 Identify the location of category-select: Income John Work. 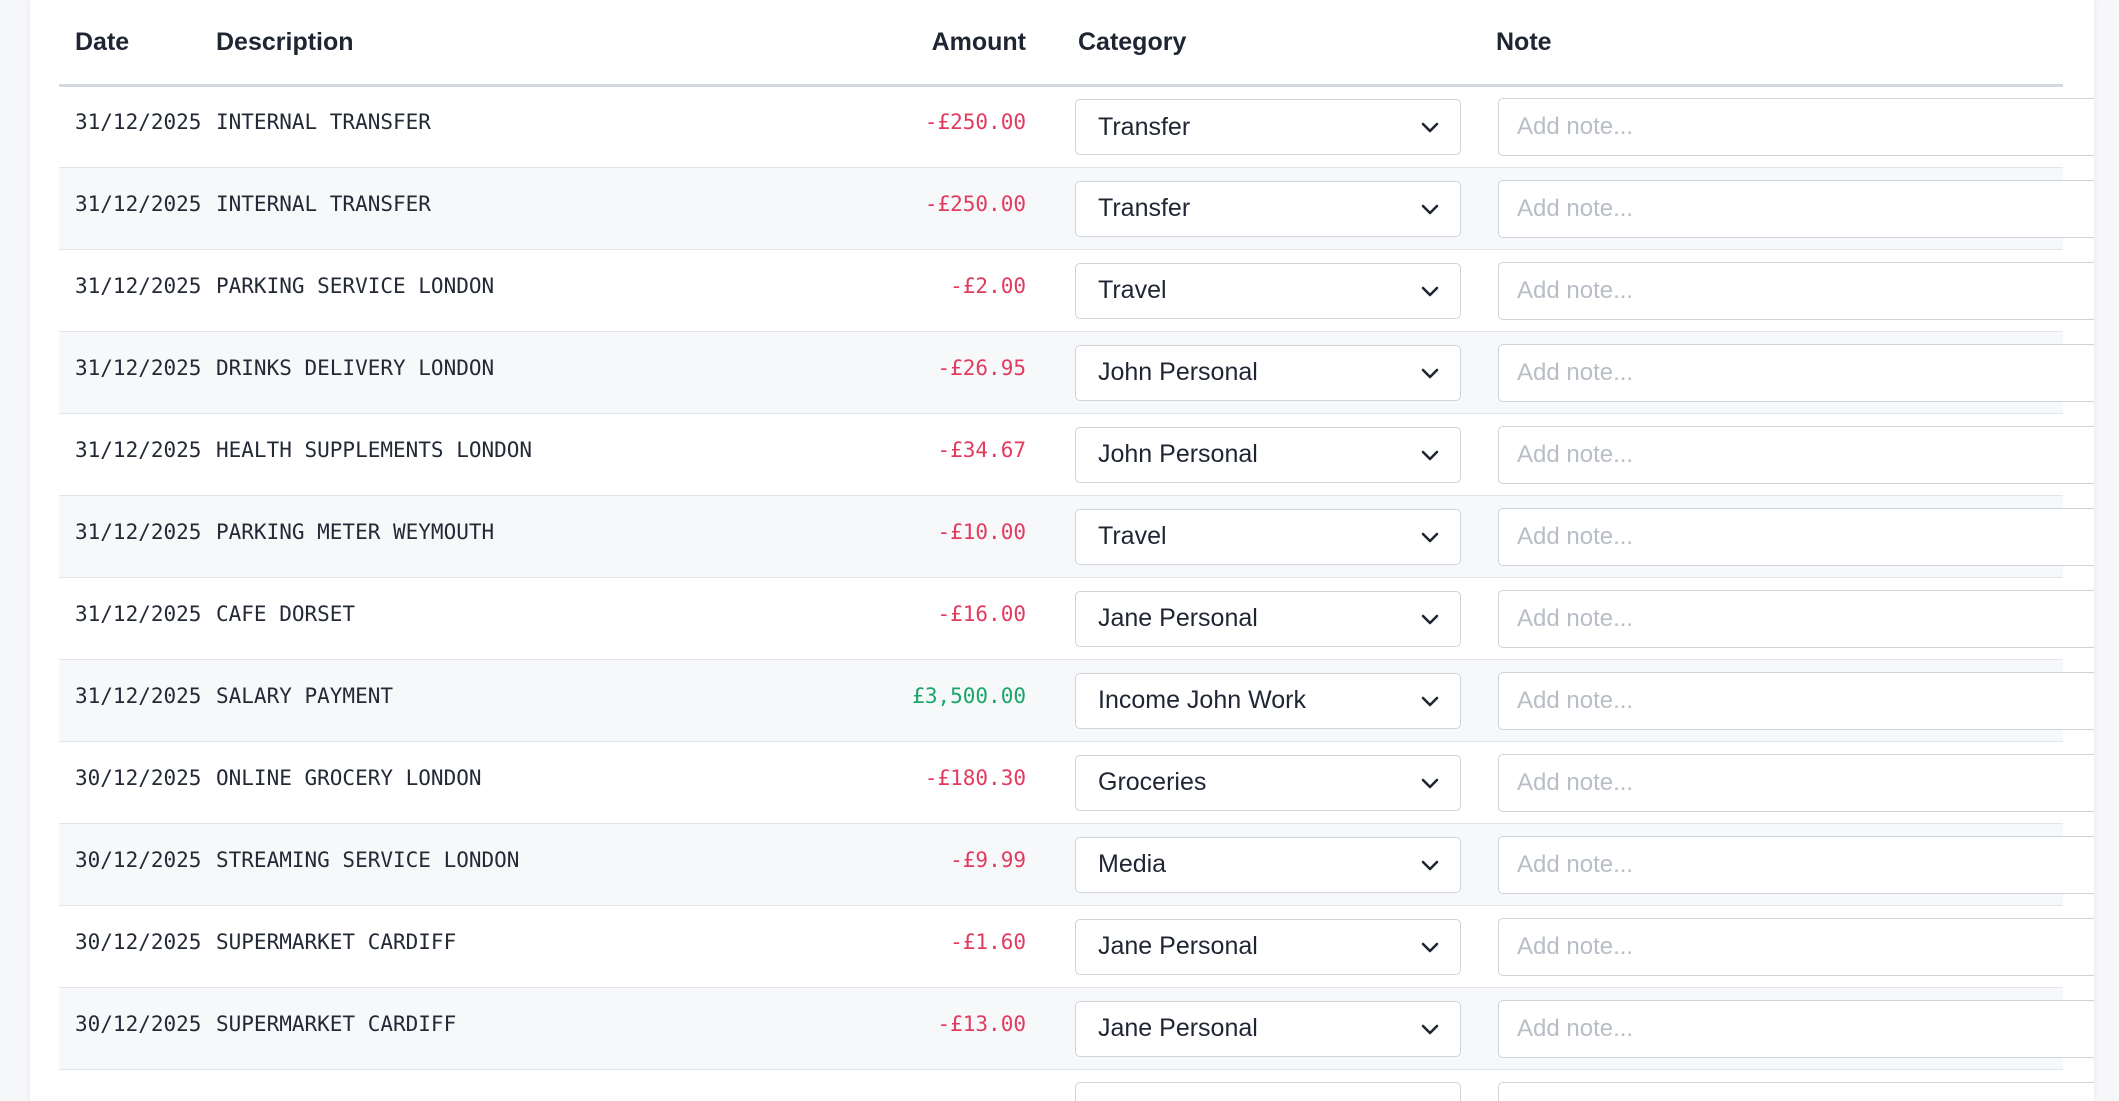
(1268, 700).